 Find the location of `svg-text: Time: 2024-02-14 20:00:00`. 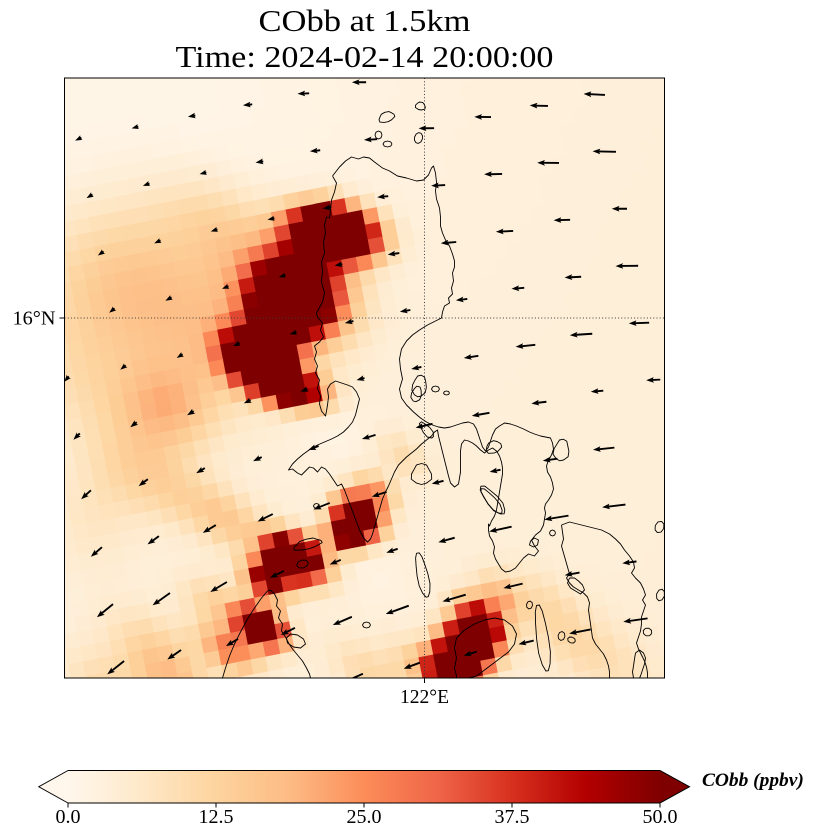

svg-text: Time: 2024-02-14 20:00:00 is located at coordinates (365, 57).